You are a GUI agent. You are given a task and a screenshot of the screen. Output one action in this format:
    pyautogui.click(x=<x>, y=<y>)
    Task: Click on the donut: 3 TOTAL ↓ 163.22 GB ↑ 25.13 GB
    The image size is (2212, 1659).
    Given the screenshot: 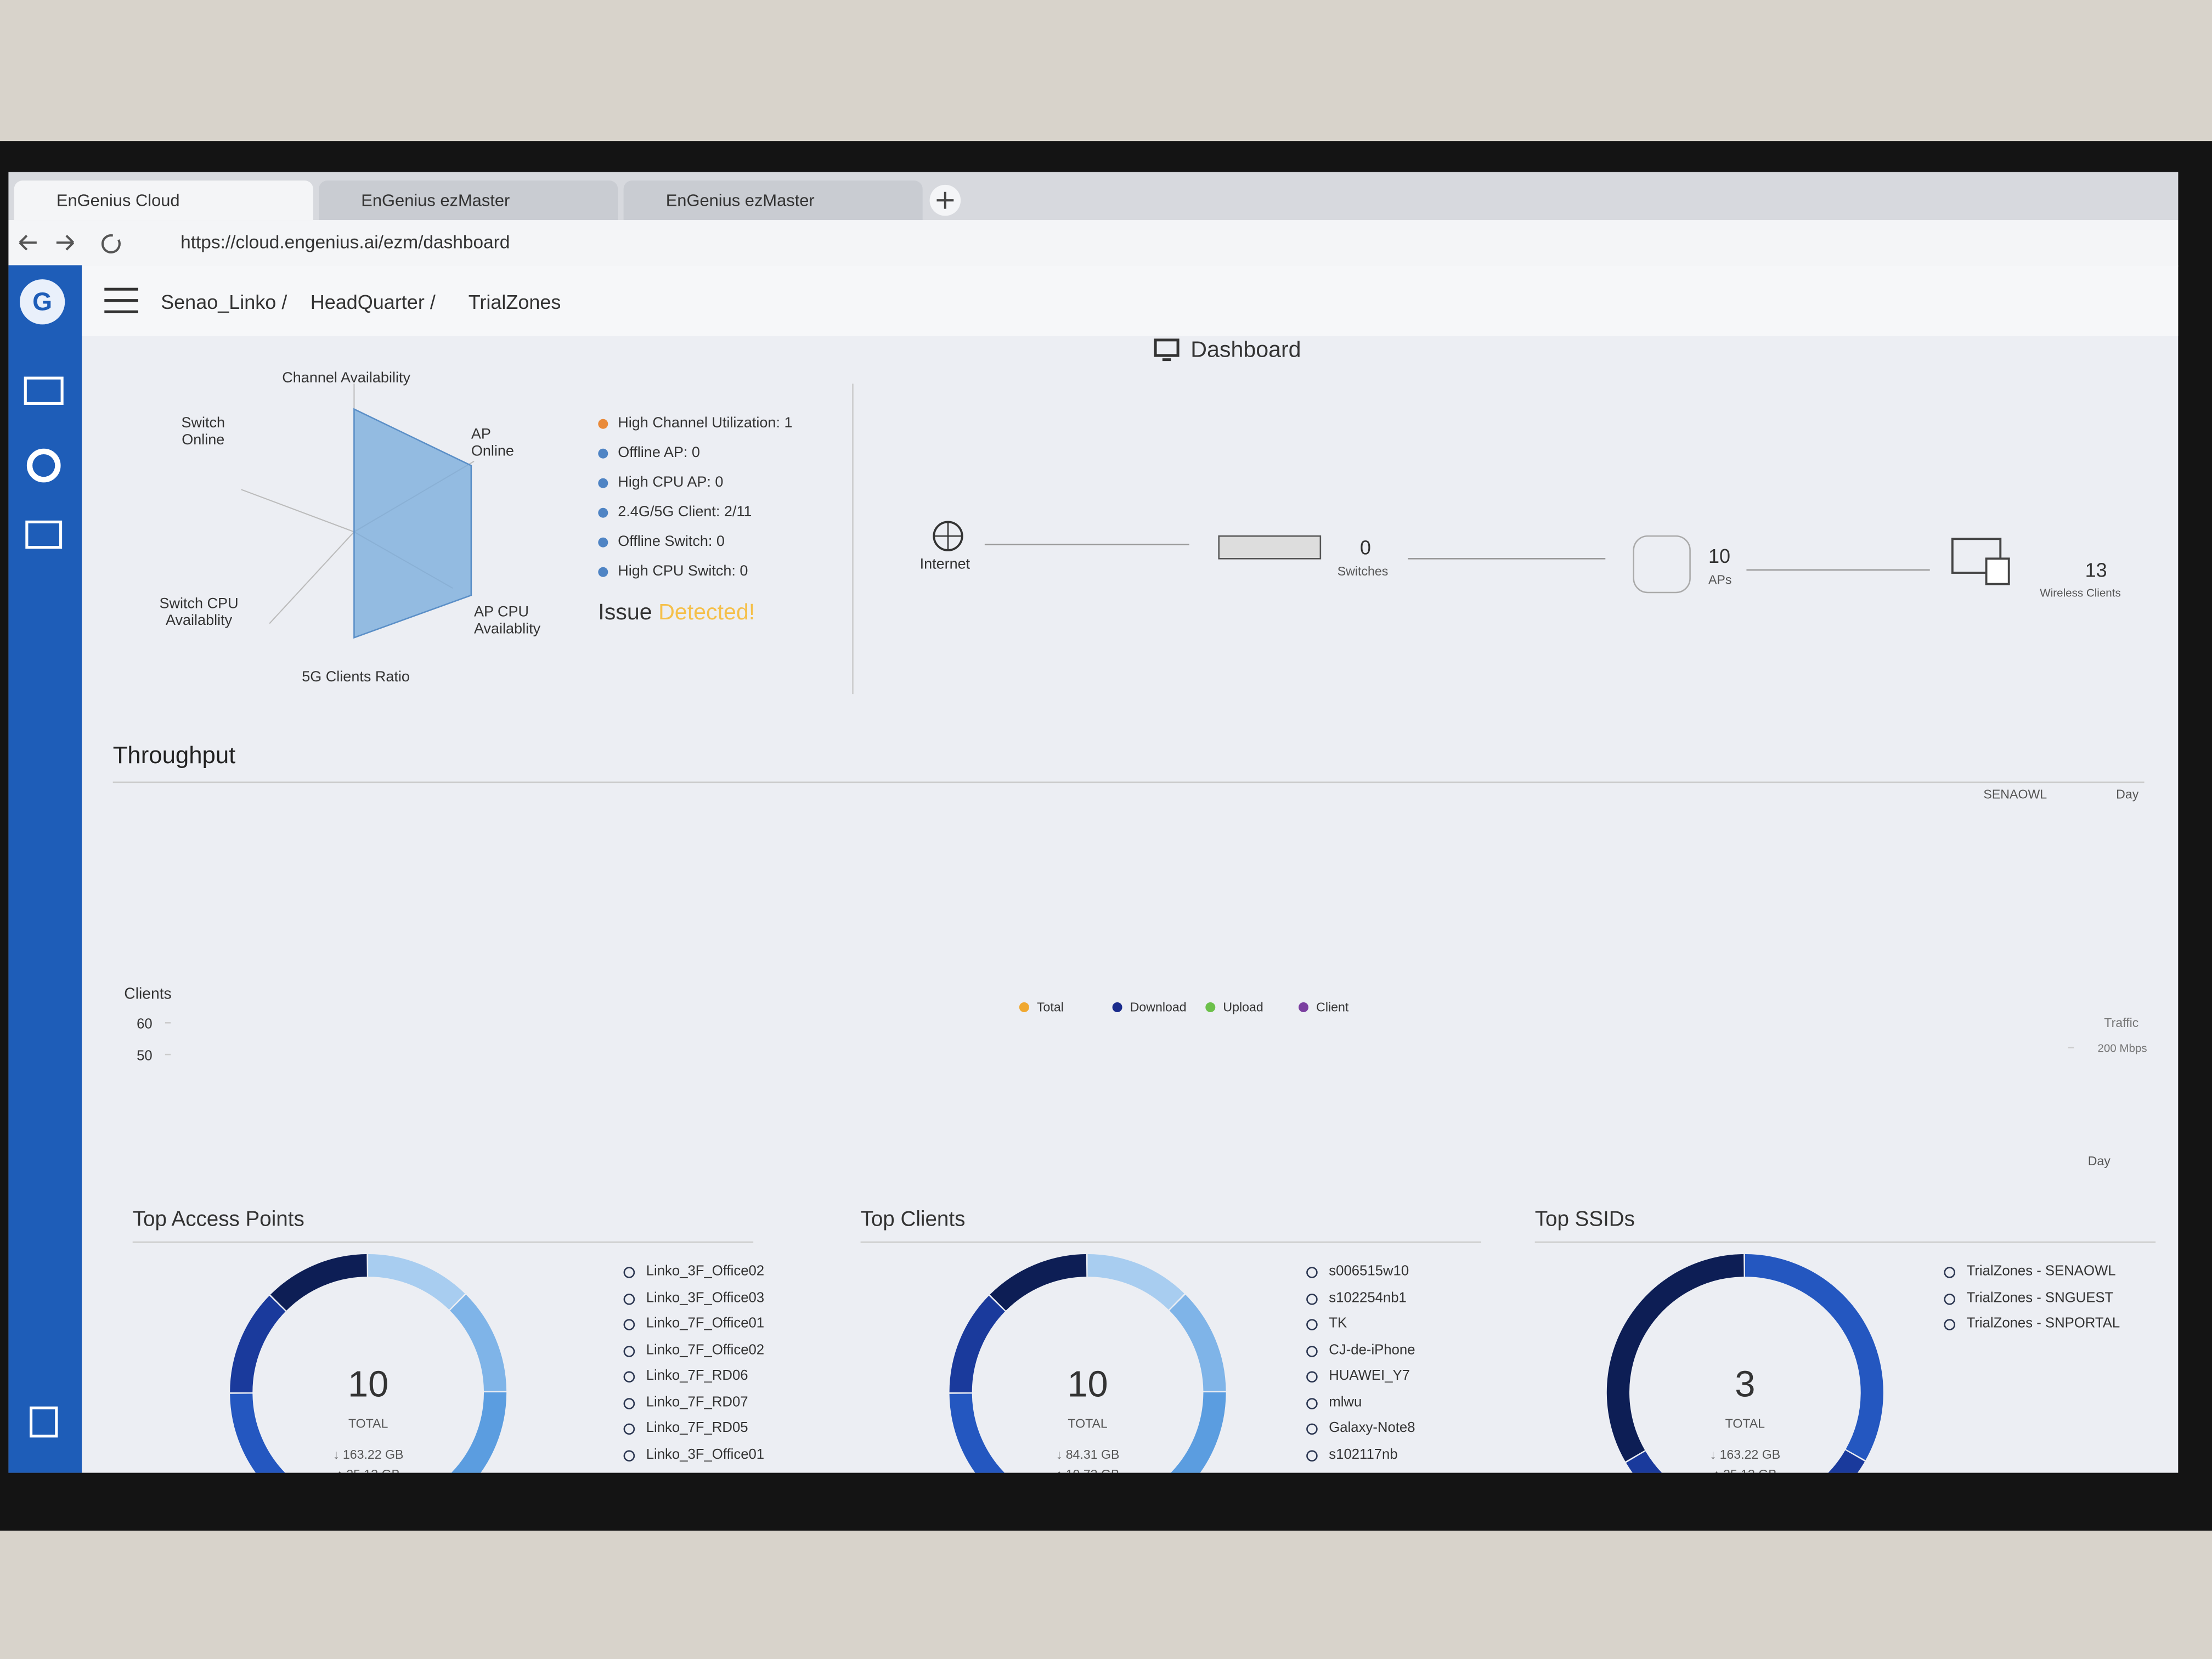 What is the action you would take?
    pyautogui.click(x=1744, y=1363)
    